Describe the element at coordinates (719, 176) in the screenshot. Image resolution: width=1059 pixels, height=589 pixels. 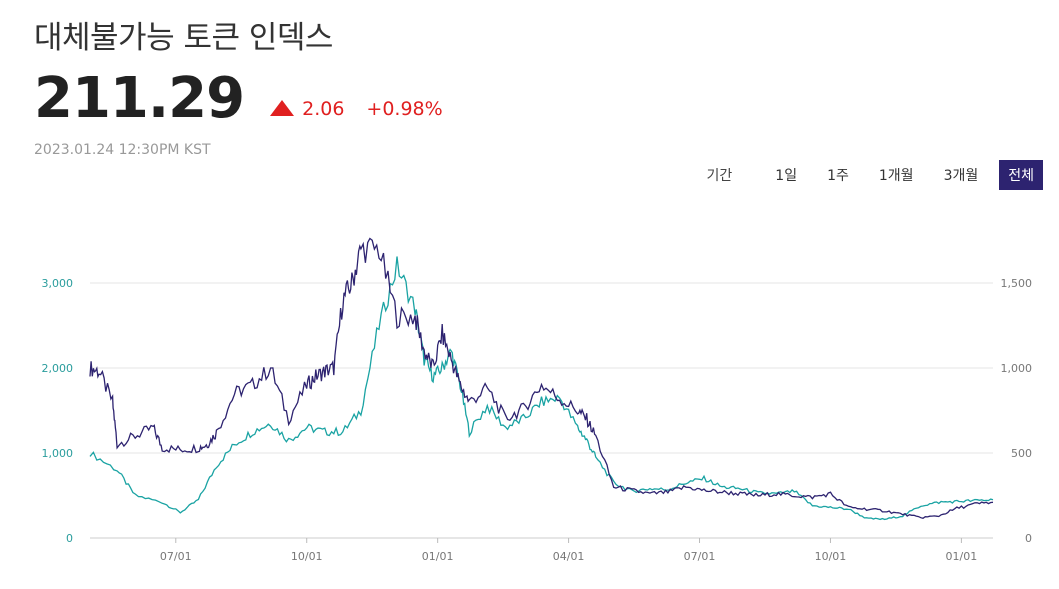
I see `period-label: 기간` at that location.